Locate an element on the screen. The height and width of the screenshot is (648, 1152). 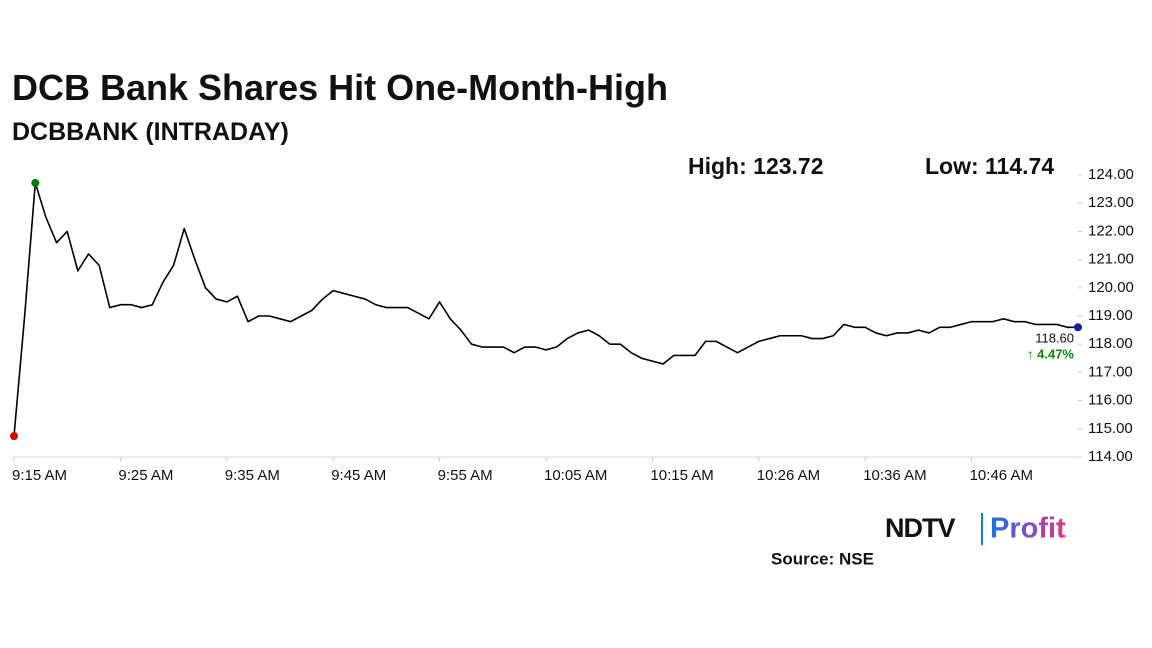
y-tick-label: 122.00 is located at coordinates (1111, 230).